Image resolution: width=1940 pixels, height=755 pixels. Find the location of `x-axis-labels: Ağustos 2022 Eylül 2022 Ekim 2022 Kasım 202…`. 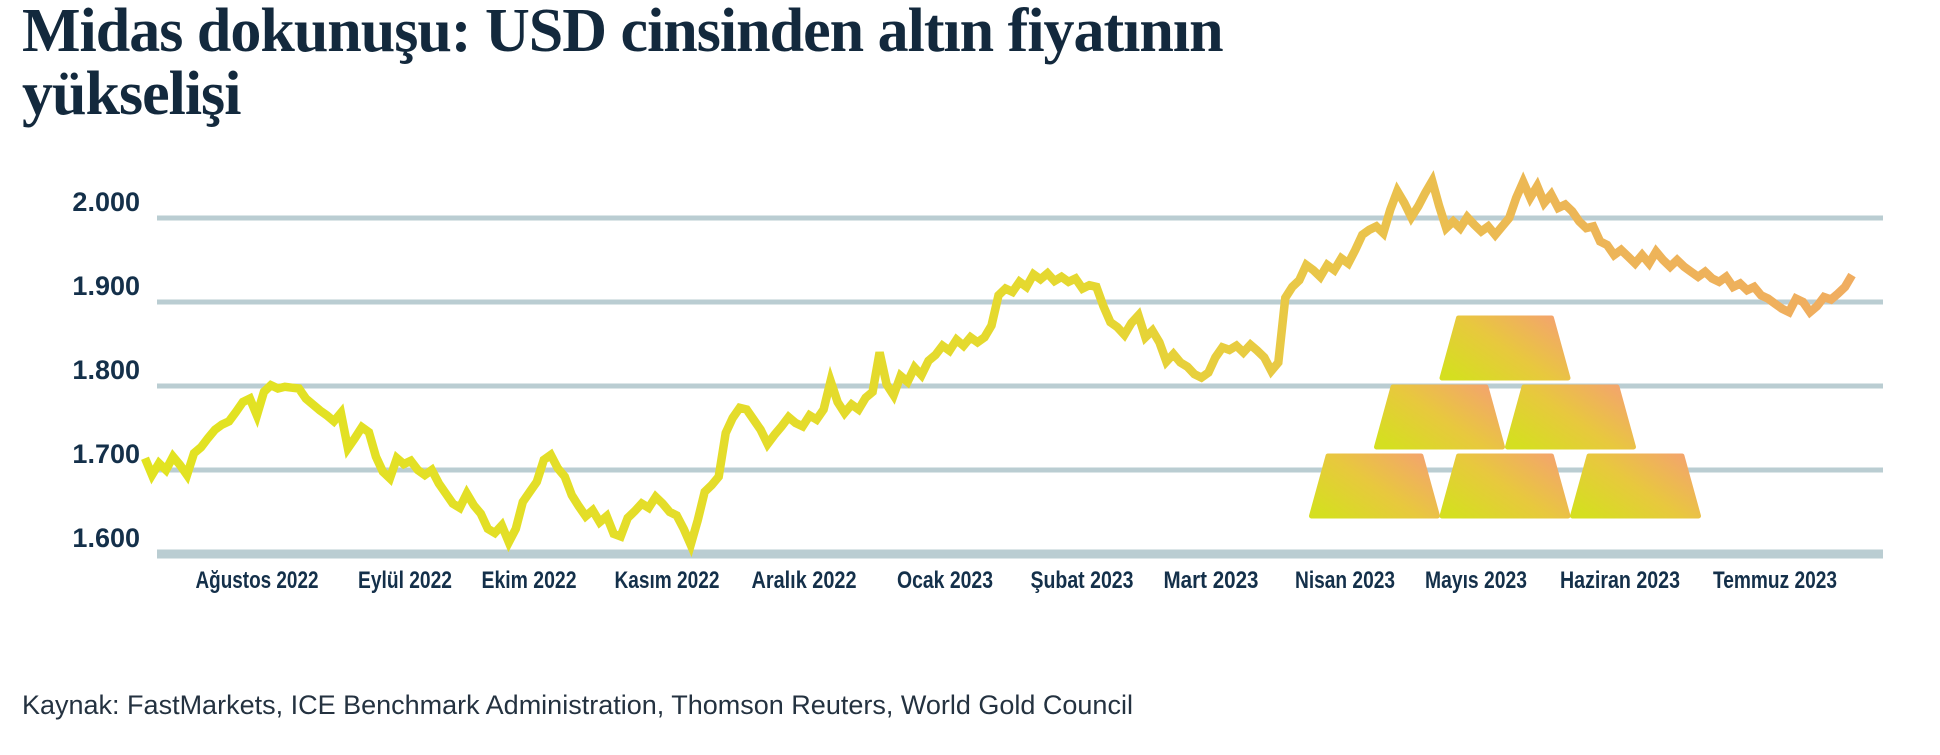

x-axis-labels: Ağustos 2022 Eylül 2022 Ekim 2022 Kasım 202… is located at coordinates (1017, 580).